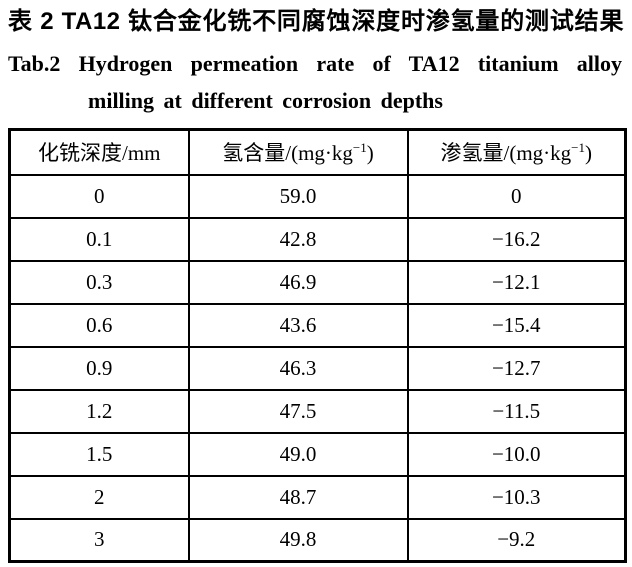 Image resolution: width=632 pixels, height=567 pixels. I want to click on cell-hydrogen-content: 49.0, so click(298, 454).